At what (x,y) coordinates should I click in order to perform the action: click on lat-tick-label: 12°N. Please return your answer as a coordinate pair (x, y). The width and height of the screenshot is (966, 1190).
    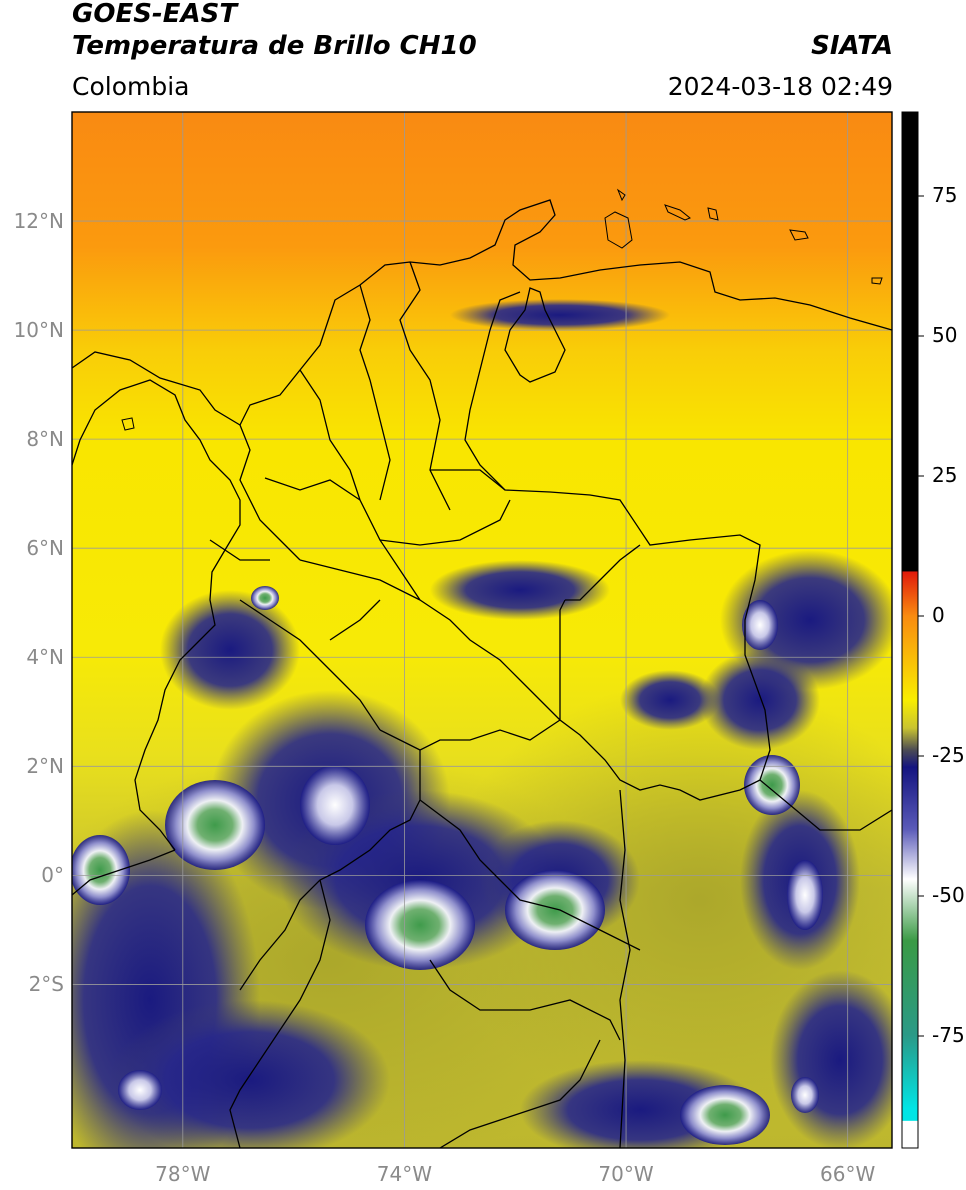
    Looking at the image, I should click on (38, 221).